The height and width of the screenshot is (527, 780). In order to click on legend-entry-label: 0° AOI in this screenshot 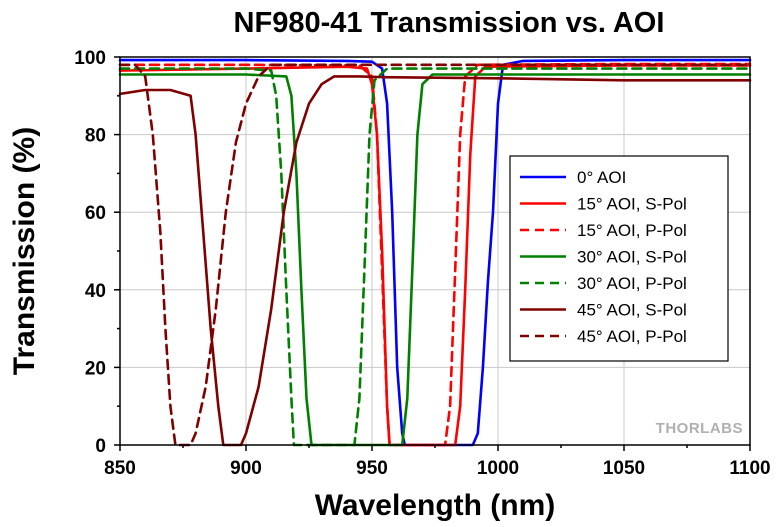, I will do `click(601, 177)`.